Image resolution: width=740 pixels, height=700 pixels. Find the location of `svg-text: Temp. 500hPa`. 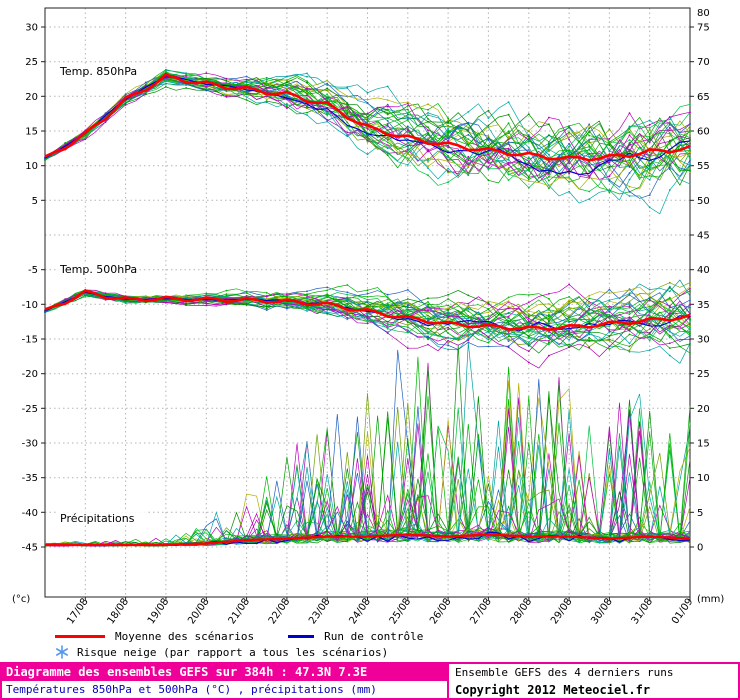

svg-text: Temp. 500hPa is located at coordinates (98, 269).